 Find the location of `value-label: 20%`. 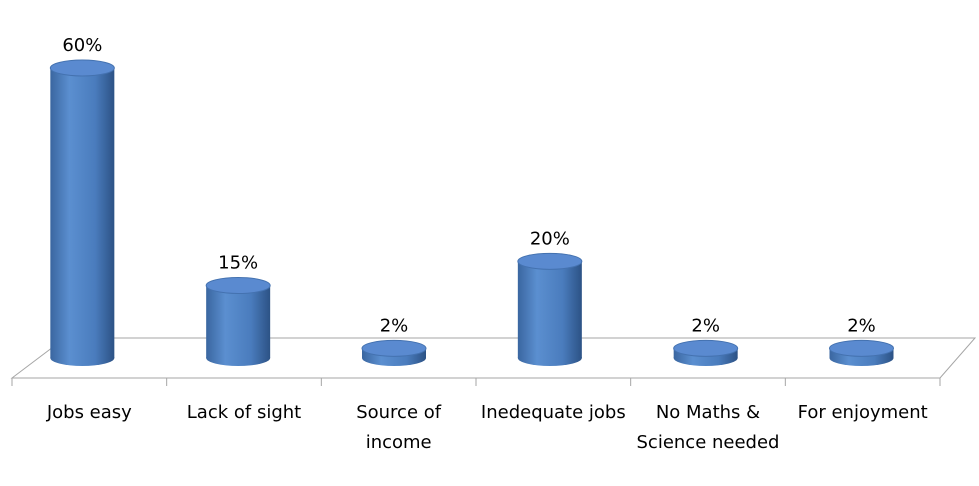

value-label: 20% is located at coordinates (550, 238).